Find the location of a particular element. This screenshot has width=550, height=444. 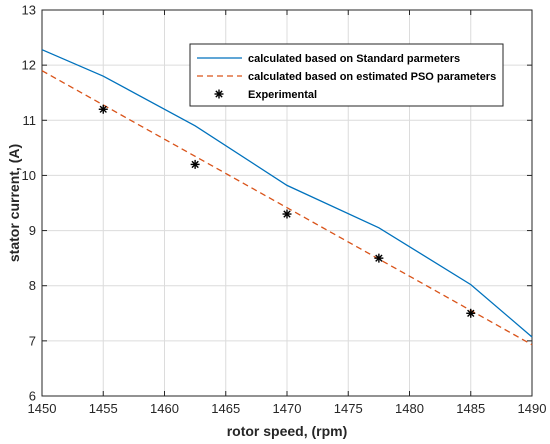

x-tick-label: 1480 is located at coordinates (409, 408).